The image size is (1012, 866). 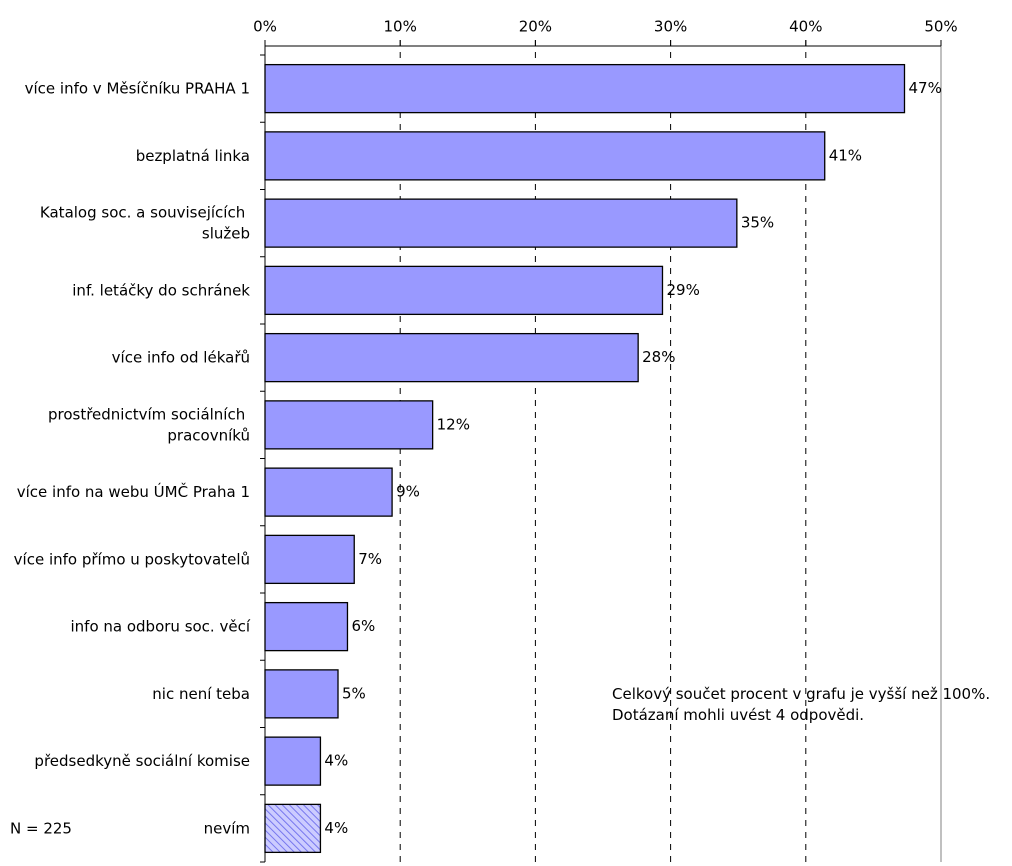 What do you see at coordinates (133, 491) in the screenshot?
I see `y-tick-label: více info na webu ÚMČ Praha 1` at bounding box center [133, 491].